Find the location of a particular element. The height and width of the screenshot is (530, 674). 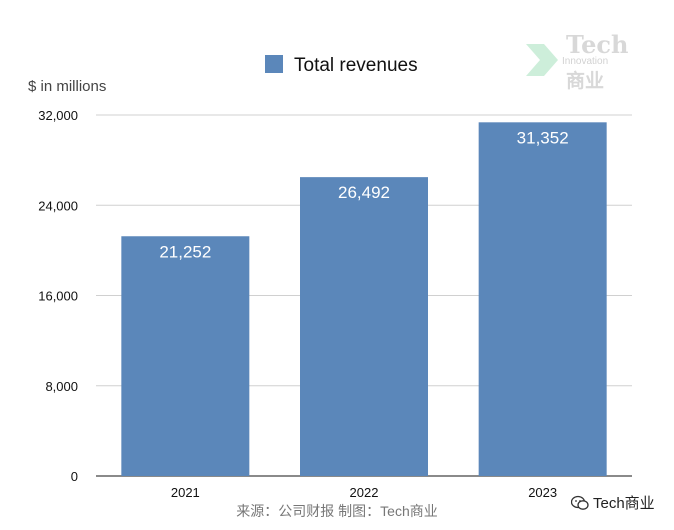

y-axis-label: $ in millions is located at coordinates (67, 86).